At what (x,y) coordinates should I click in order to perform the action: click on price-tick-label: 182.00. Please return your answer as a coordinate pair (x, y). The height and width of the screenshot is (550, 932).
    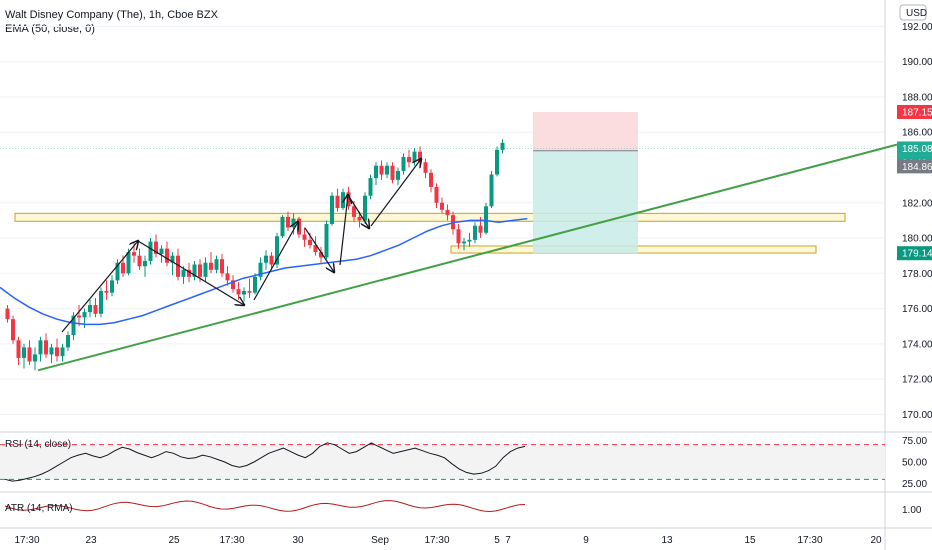
    Looking at the image, I should click on (917, 203).